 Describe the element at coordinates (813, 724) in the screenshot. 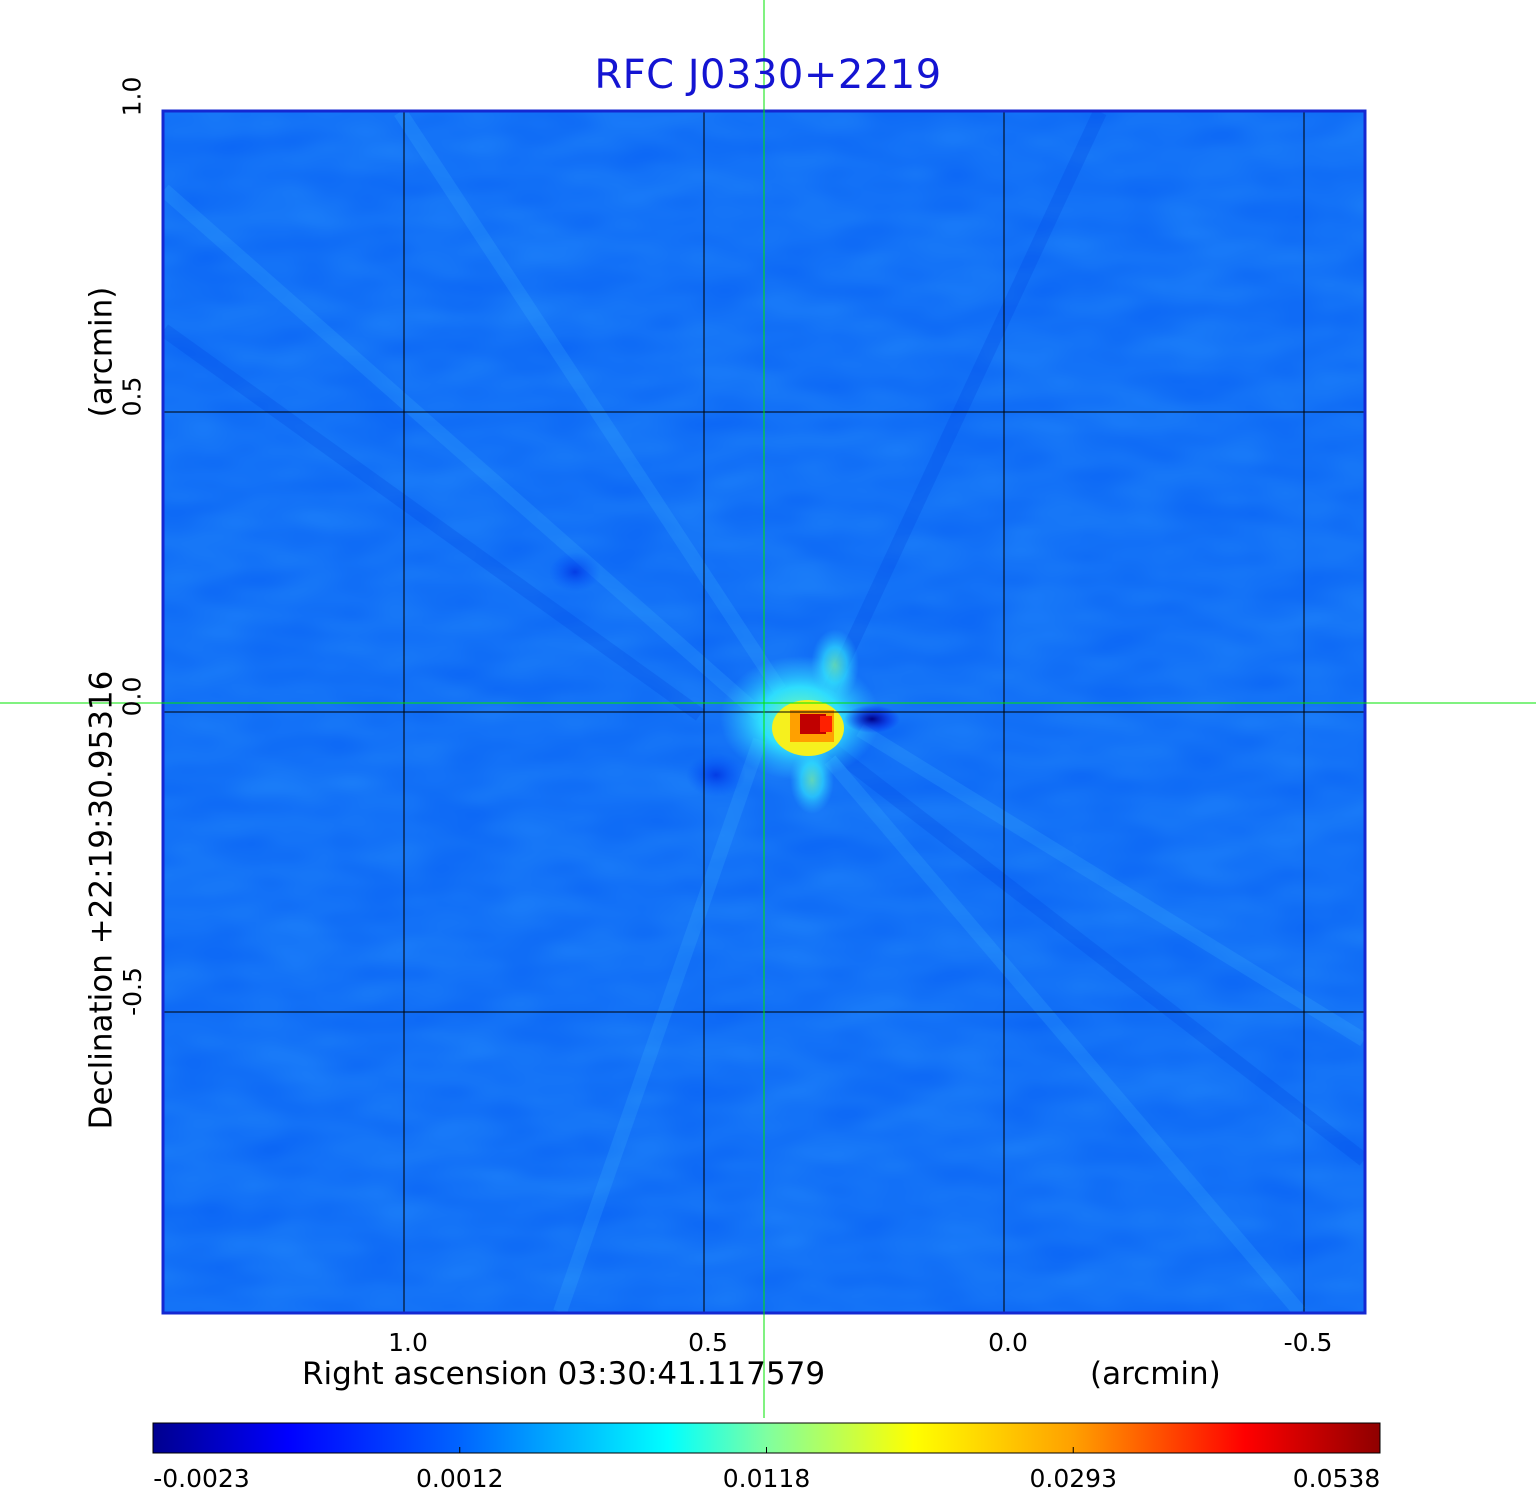

I see `source-peak` at that location.